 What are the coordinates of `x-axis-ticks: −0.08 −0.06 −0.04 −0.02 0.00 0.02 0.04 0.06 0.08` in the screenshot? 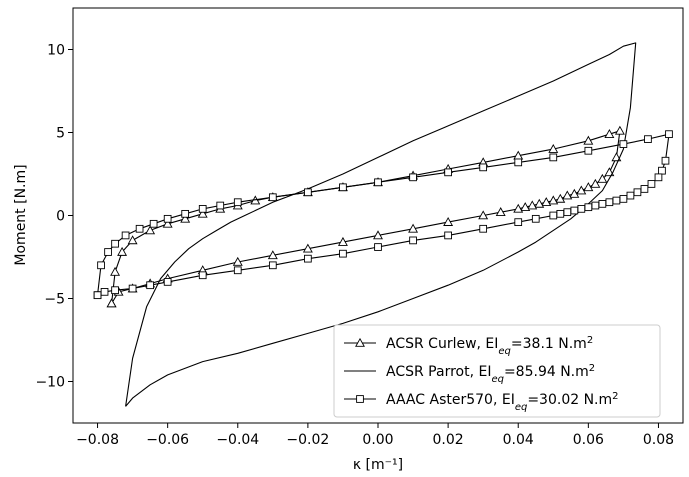 It's located at (375, 435).